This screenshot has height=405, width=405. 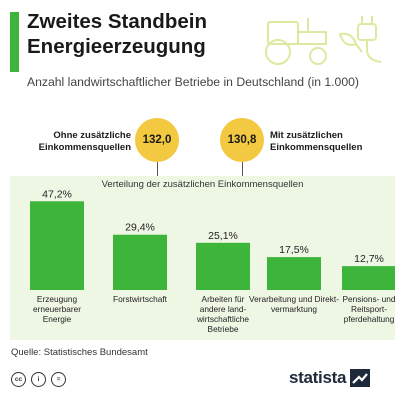 I want to click on equals-icon: =, so click(x=58, y=379).